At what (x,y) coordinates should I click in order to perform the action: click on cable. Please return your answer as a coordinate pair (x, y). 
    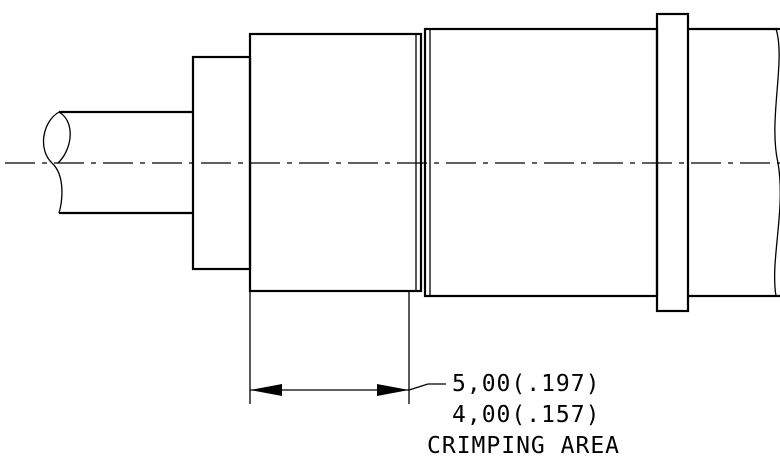
    Looking at the image, I should click on (117, 162).